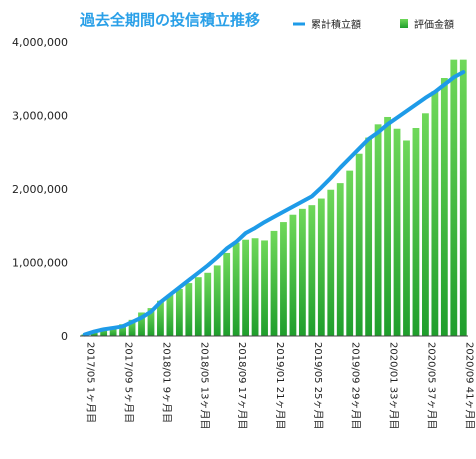 Image resolution: width=476 pixels, height=459 pixels. Describe the element at coordinates (404, 23) in the screenshot. I see `legend-bar-swatch` at that location.